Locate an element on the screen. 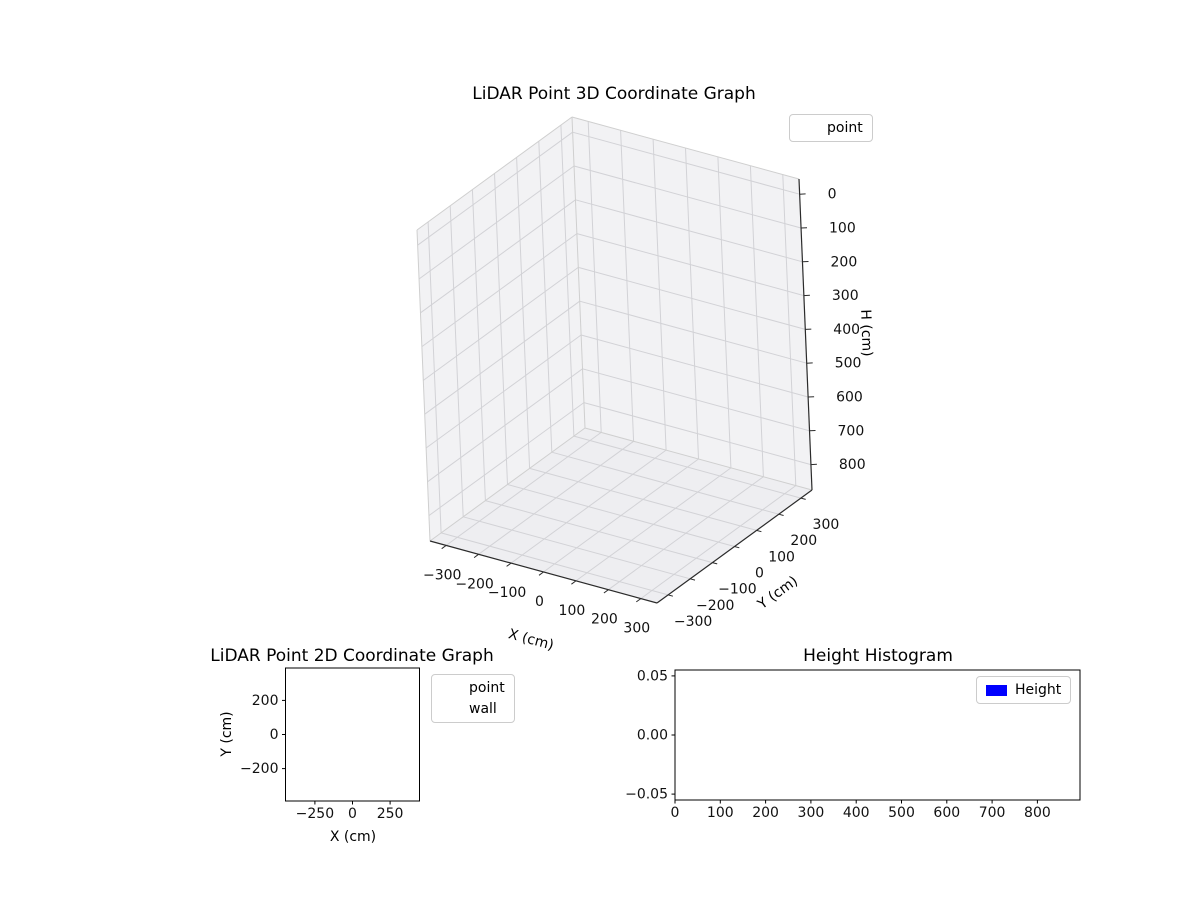 This screenshot has height=900, width=1200. x-tick-label-3d: 0 is located at coordinates (539, 602).